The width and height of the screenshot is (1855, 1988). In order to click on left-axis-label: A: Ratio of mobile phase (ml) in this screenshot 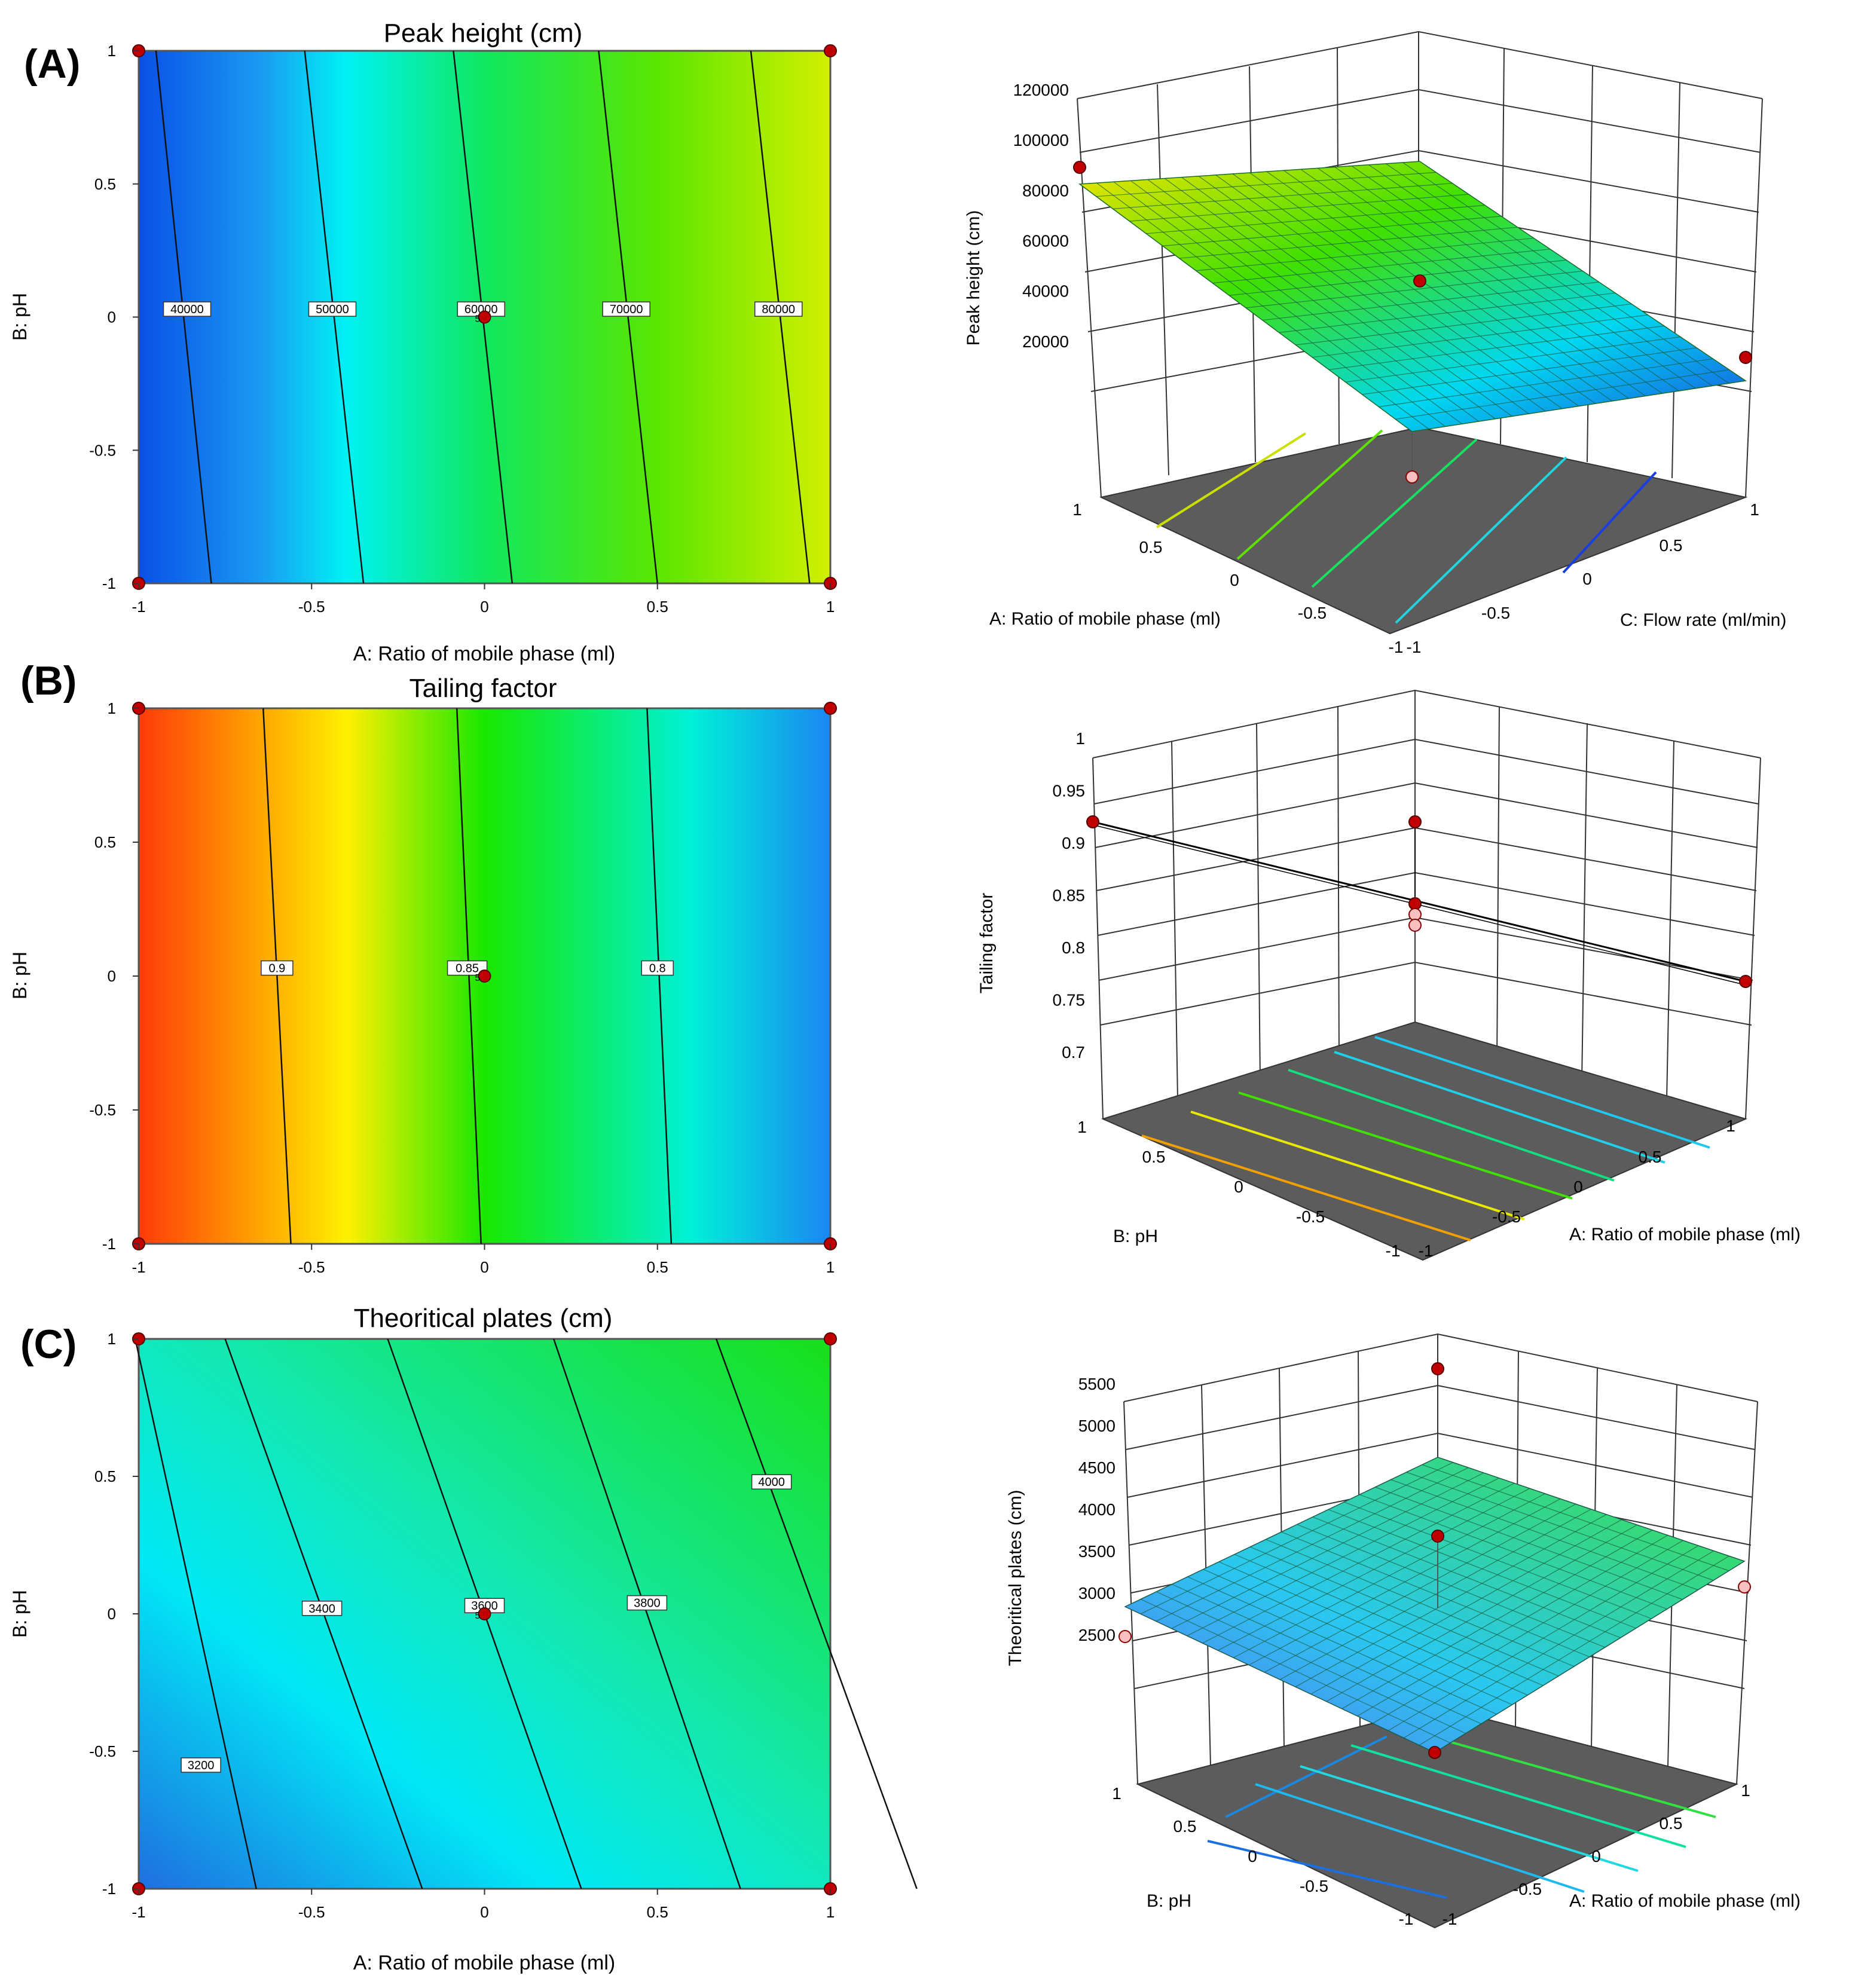, I will do `click(1105, 619)`.